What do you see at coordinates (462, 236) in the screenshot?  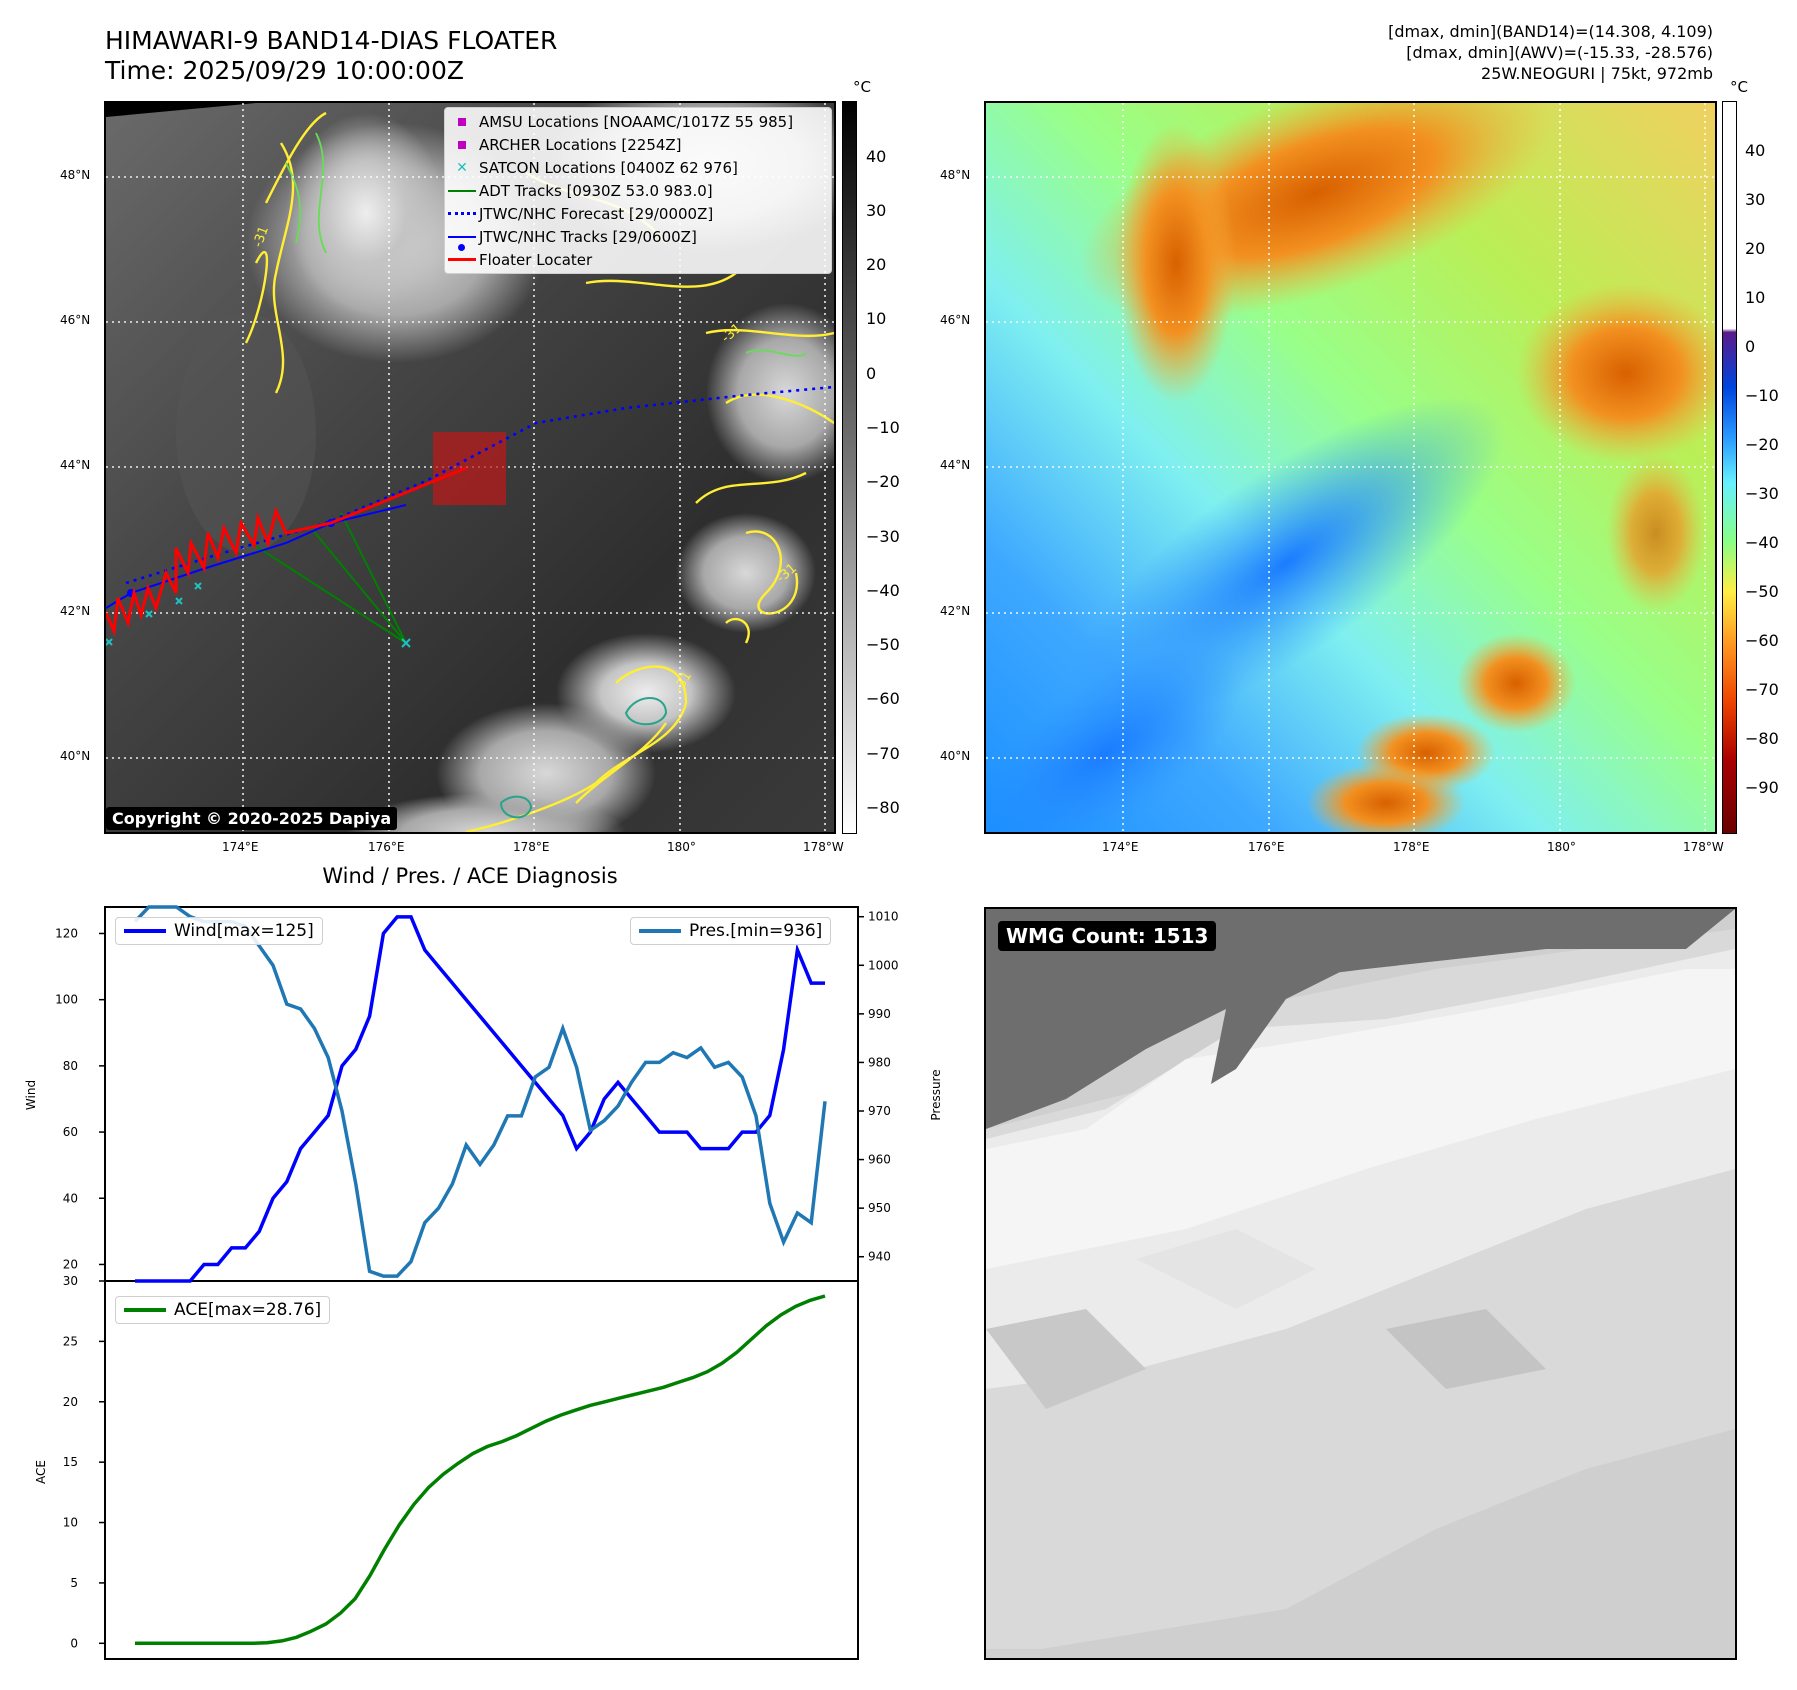 I see `line-dot-icon` at bounding box center [462, 236].